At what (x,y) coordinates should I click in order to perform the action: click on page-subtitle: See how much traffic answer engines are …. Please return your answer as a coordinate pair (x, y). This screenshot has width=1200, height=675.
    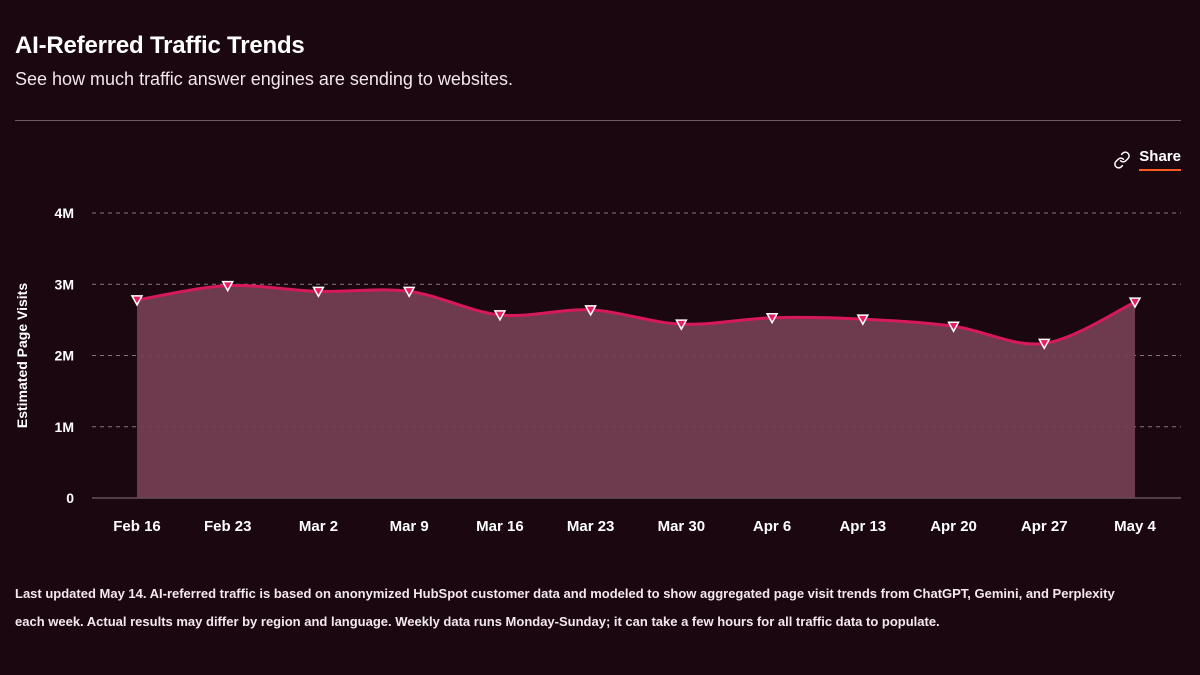
    Looking at the image, I should click on (264, 79).